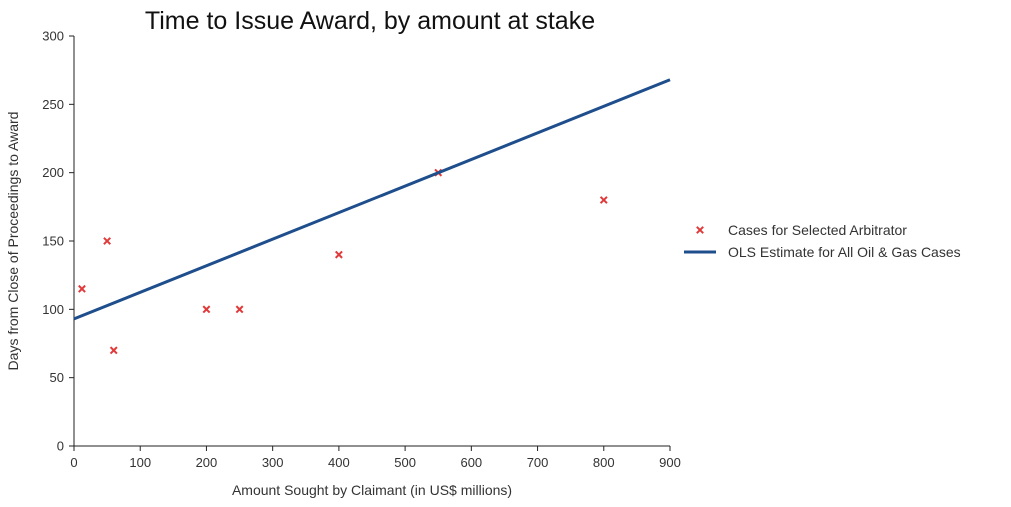  I want to click on x-tick-label: 0, so click(73, 462).